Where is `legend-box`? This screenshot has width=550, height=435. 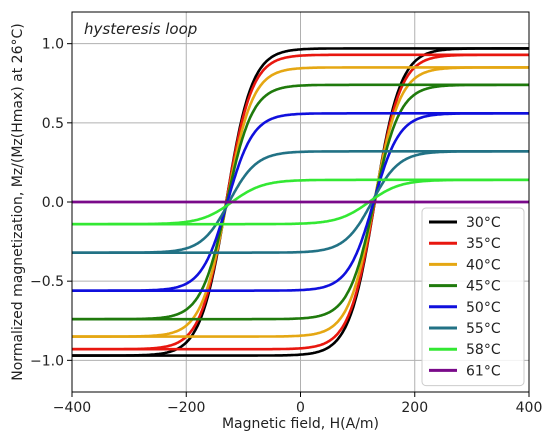
legend-box is located at coordinates (473, 297).